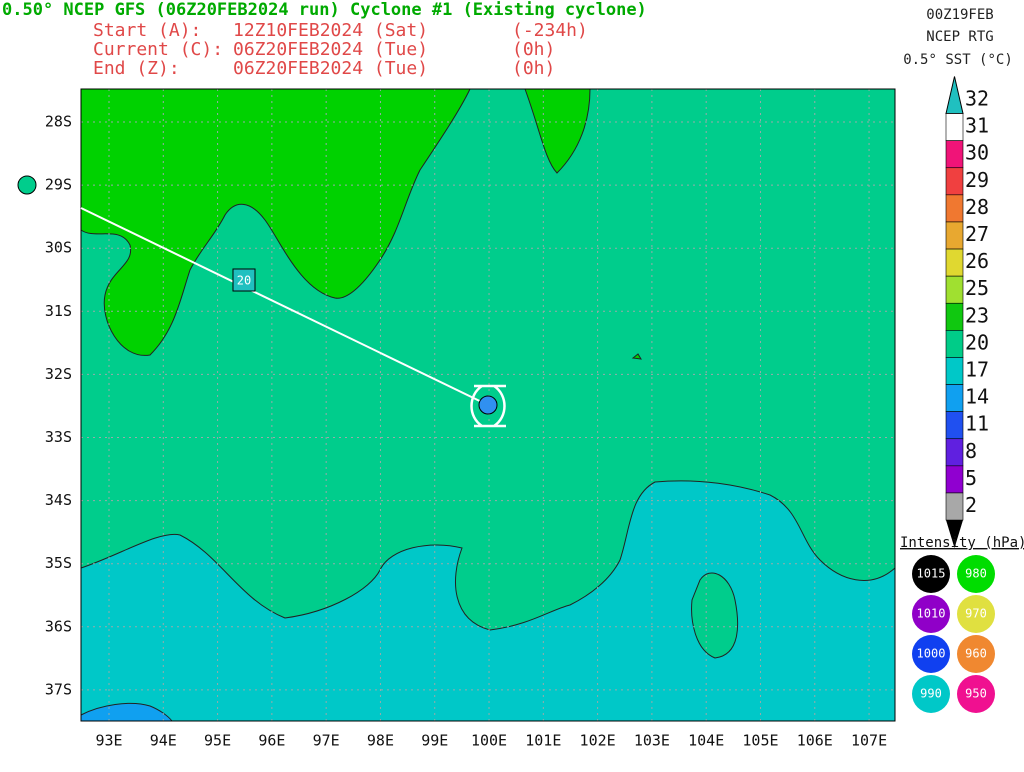 This screenshot has height=772, width=1024. What do you see at coordinates (434, 741) in the screenshot?
I see `lon-label: 99E` at bounding box center [434, 741].